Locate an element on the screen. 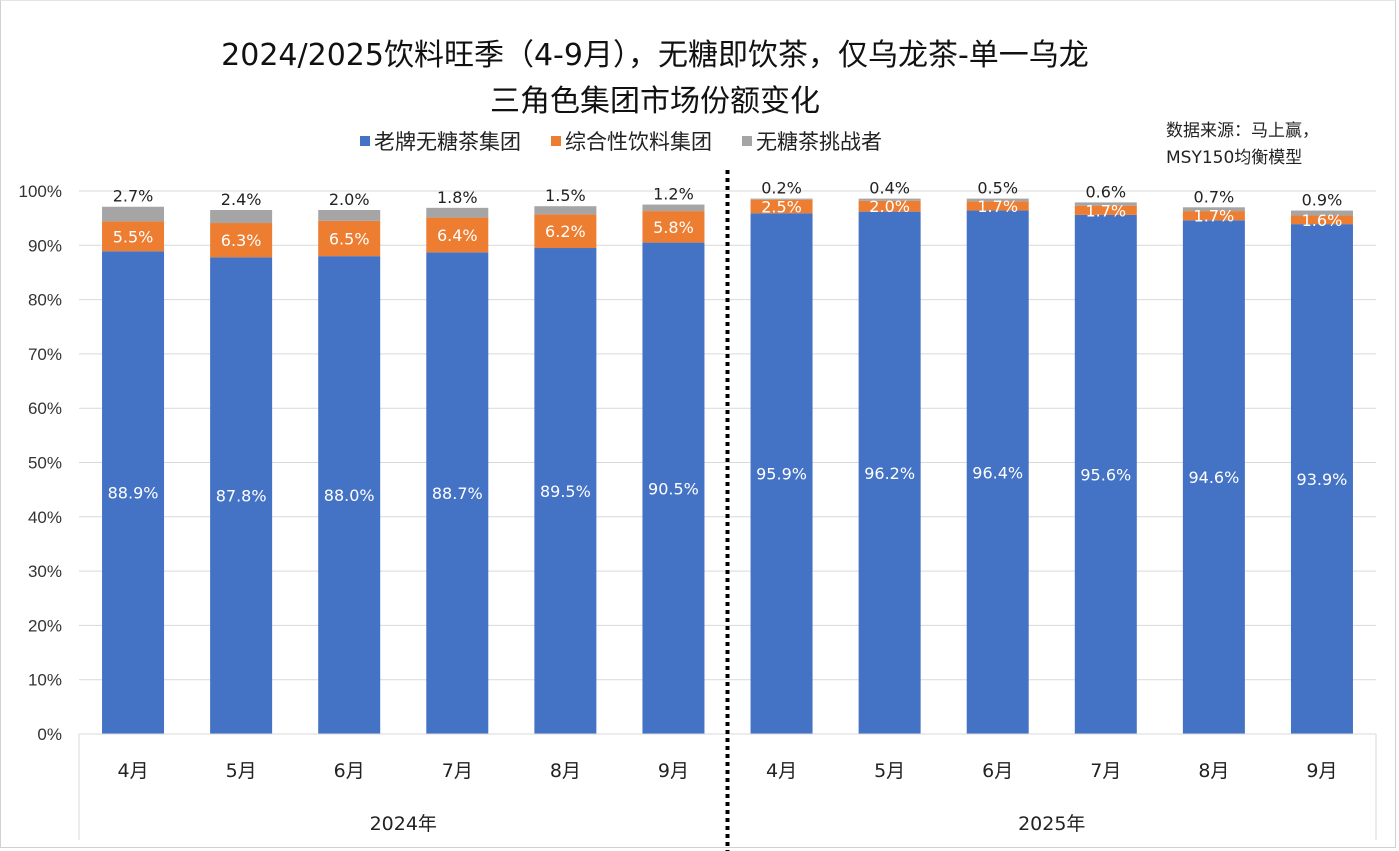 This screenshot has width=1399, height=851. data-label-series-0: 96.4% is located at coordinates (997, 472).